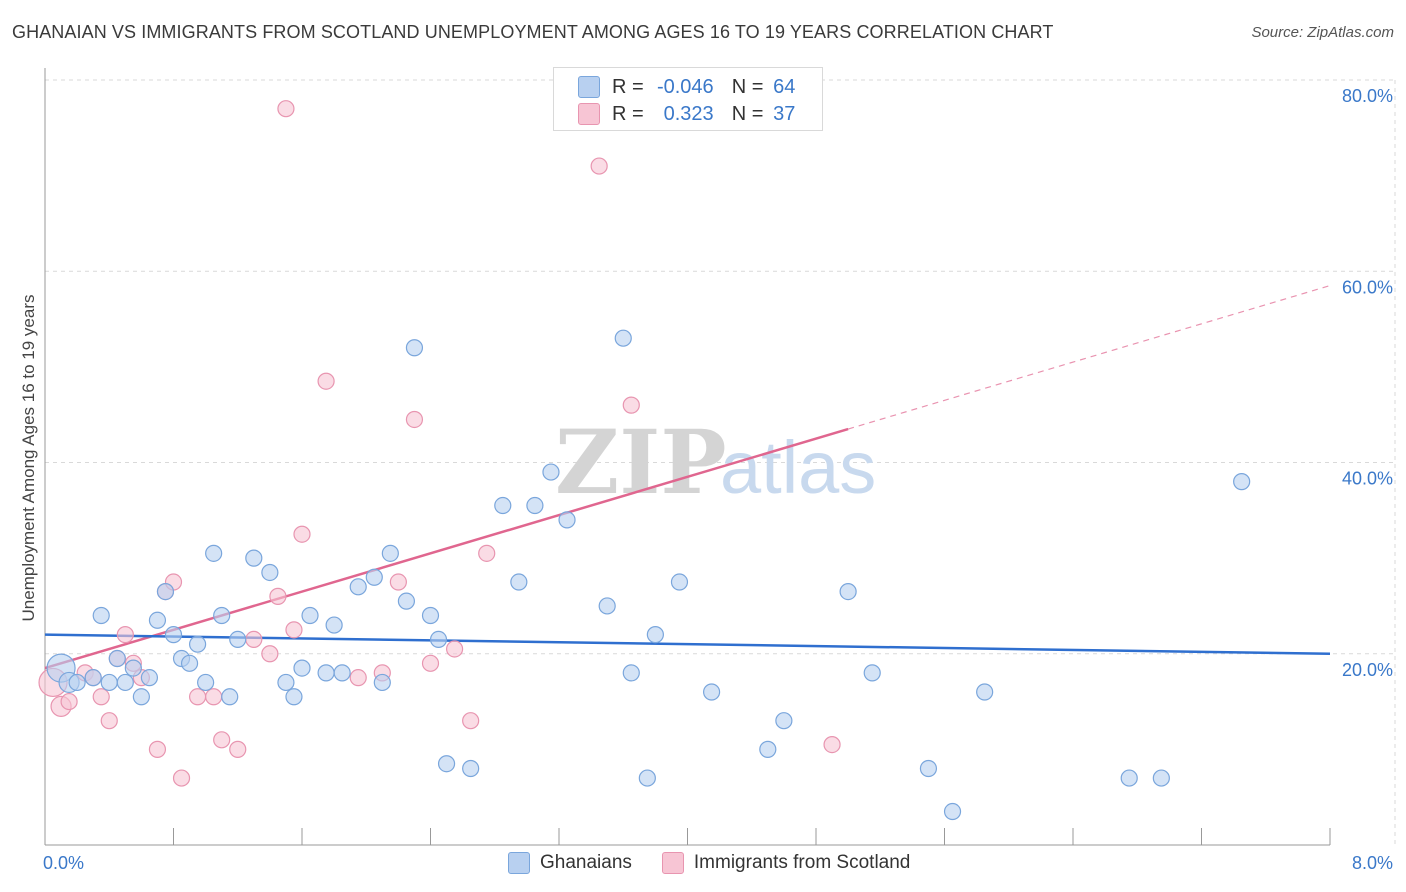 This screenshot has height=892, width=1406. I want to click on legend-n-value: 64, so click(784, 86).